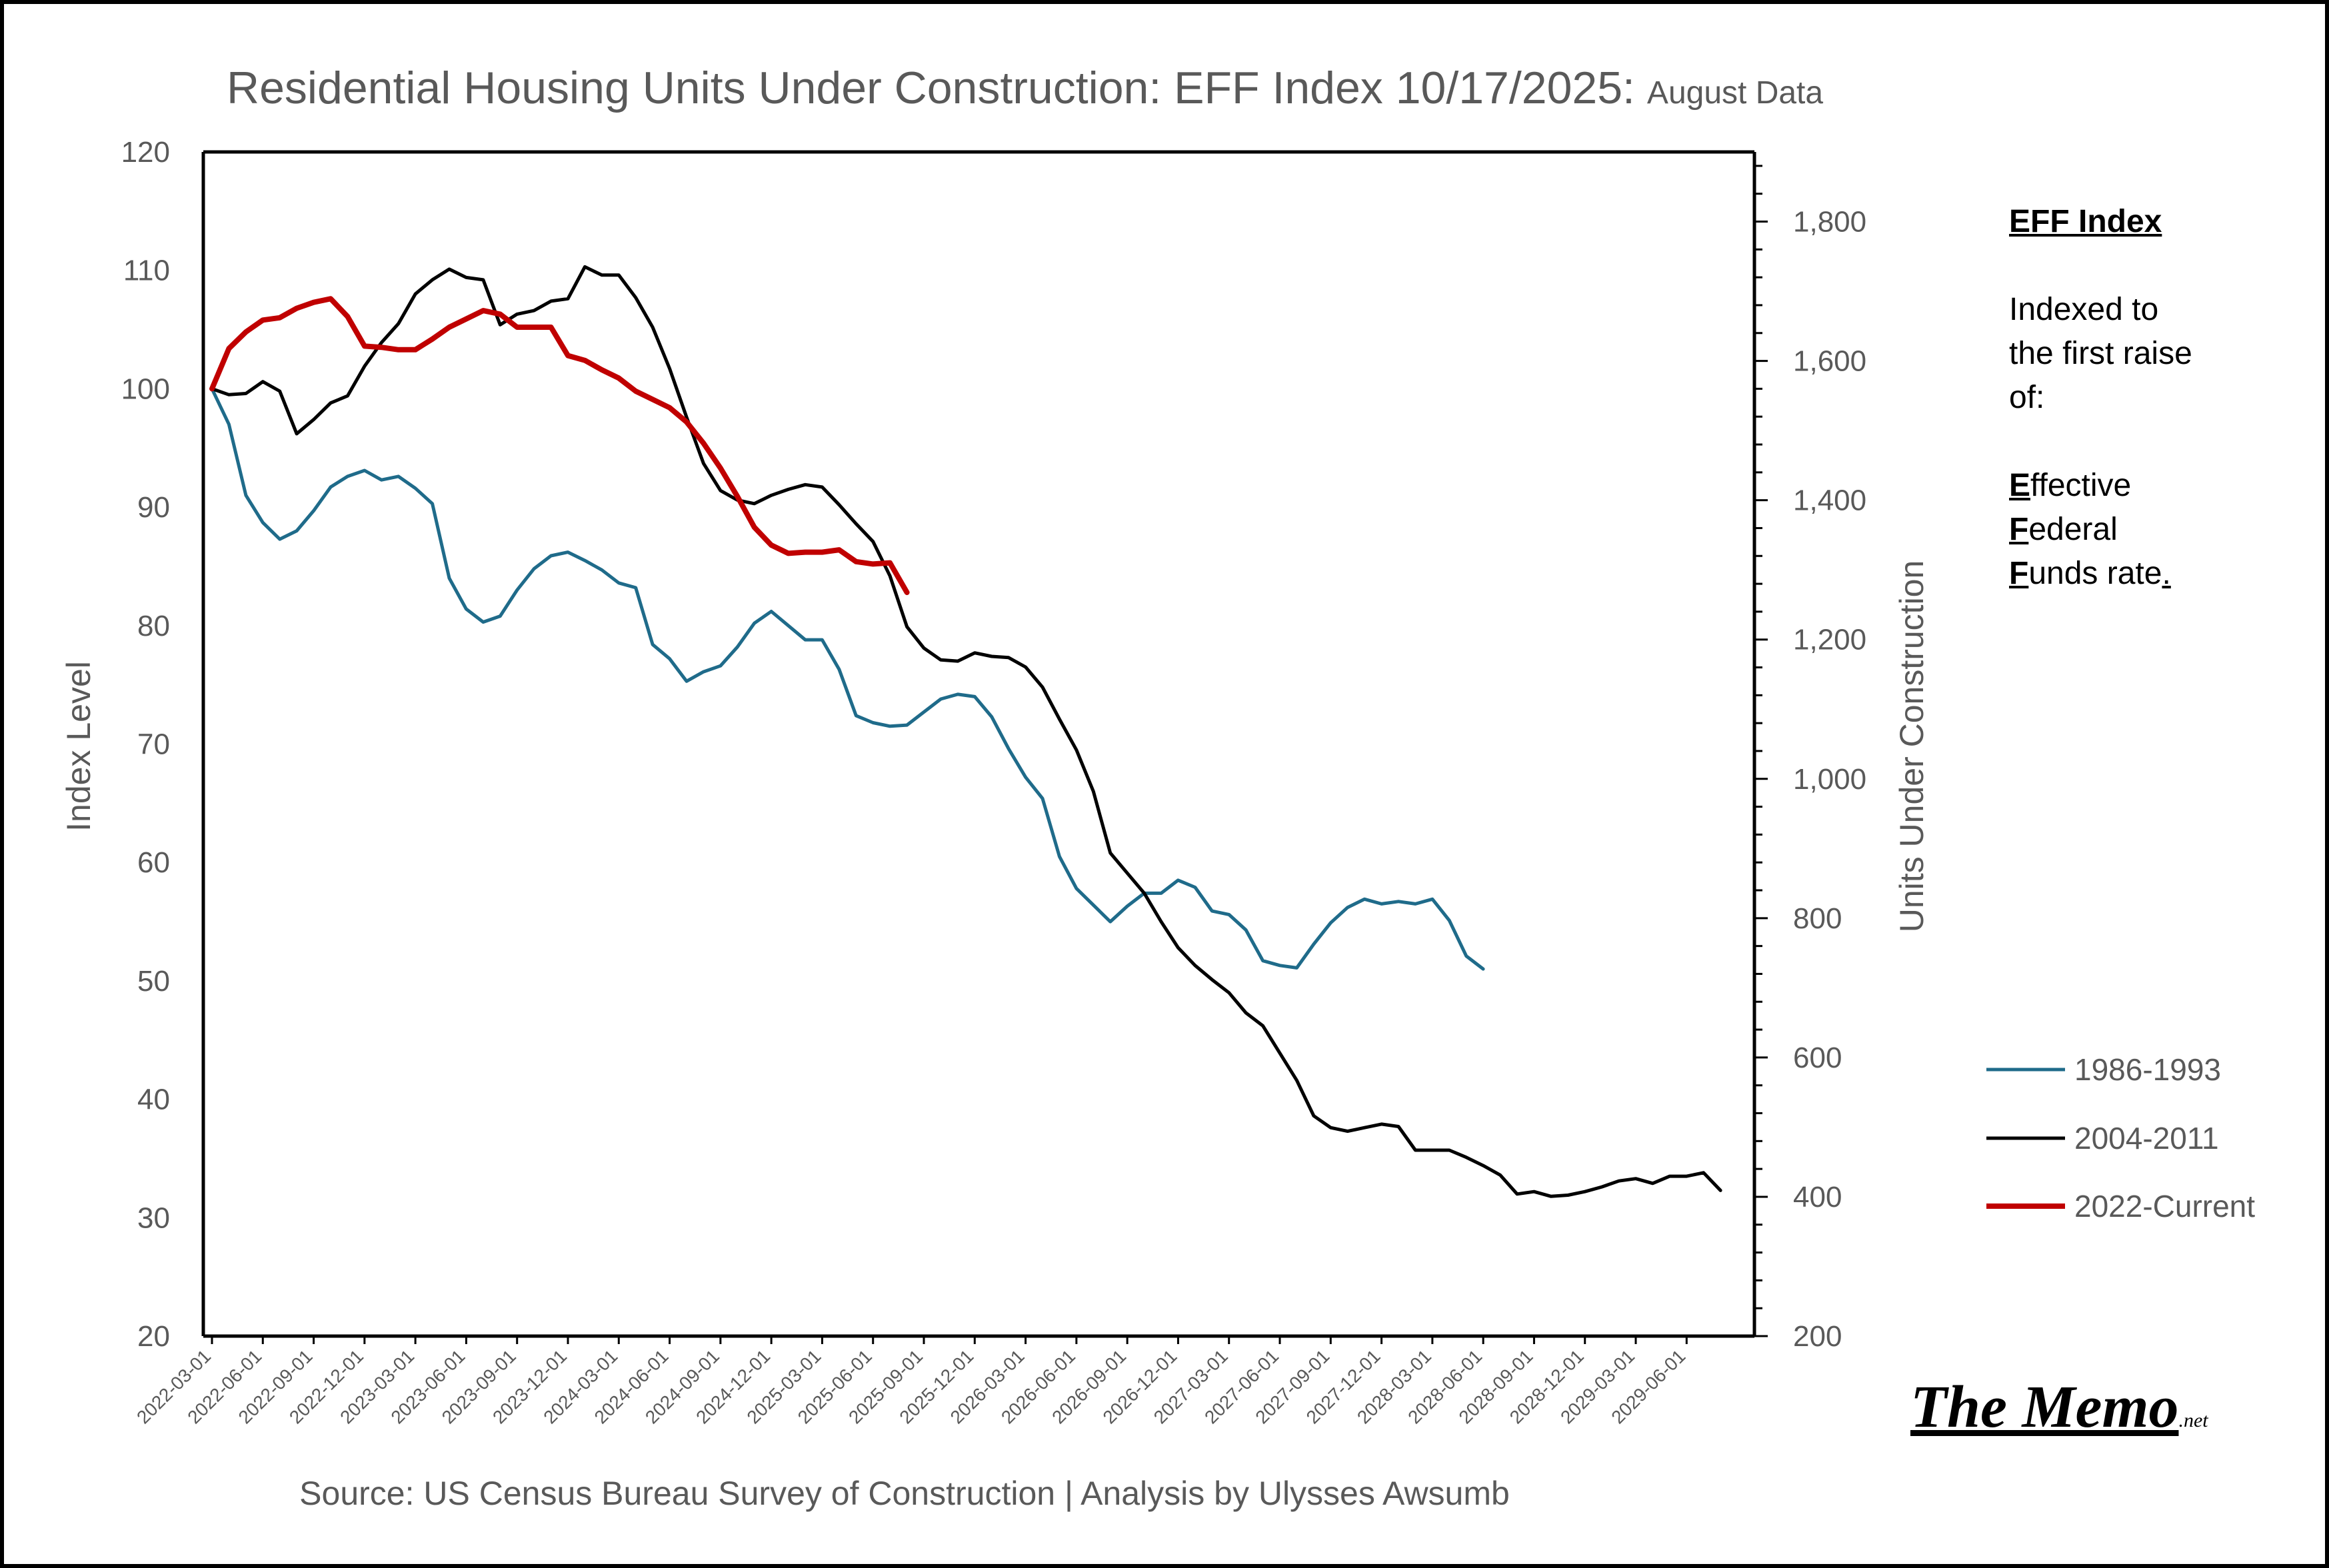  Describe the element at coordinates (153, 626) in the screenshot. I see `y-tick-label: 80` at that location.